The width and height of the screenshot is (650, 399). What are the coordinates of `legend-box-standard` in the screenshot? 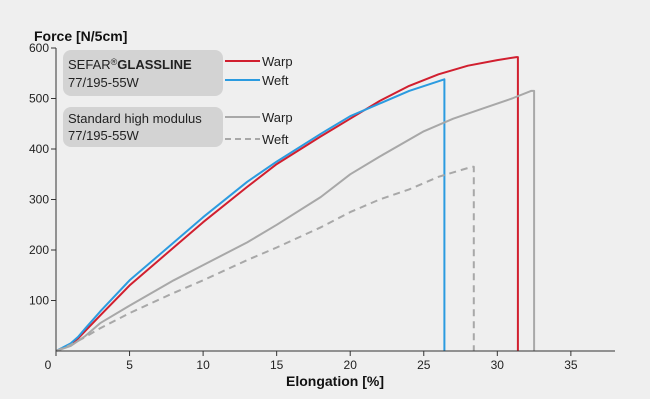 It's located at (143, 127).